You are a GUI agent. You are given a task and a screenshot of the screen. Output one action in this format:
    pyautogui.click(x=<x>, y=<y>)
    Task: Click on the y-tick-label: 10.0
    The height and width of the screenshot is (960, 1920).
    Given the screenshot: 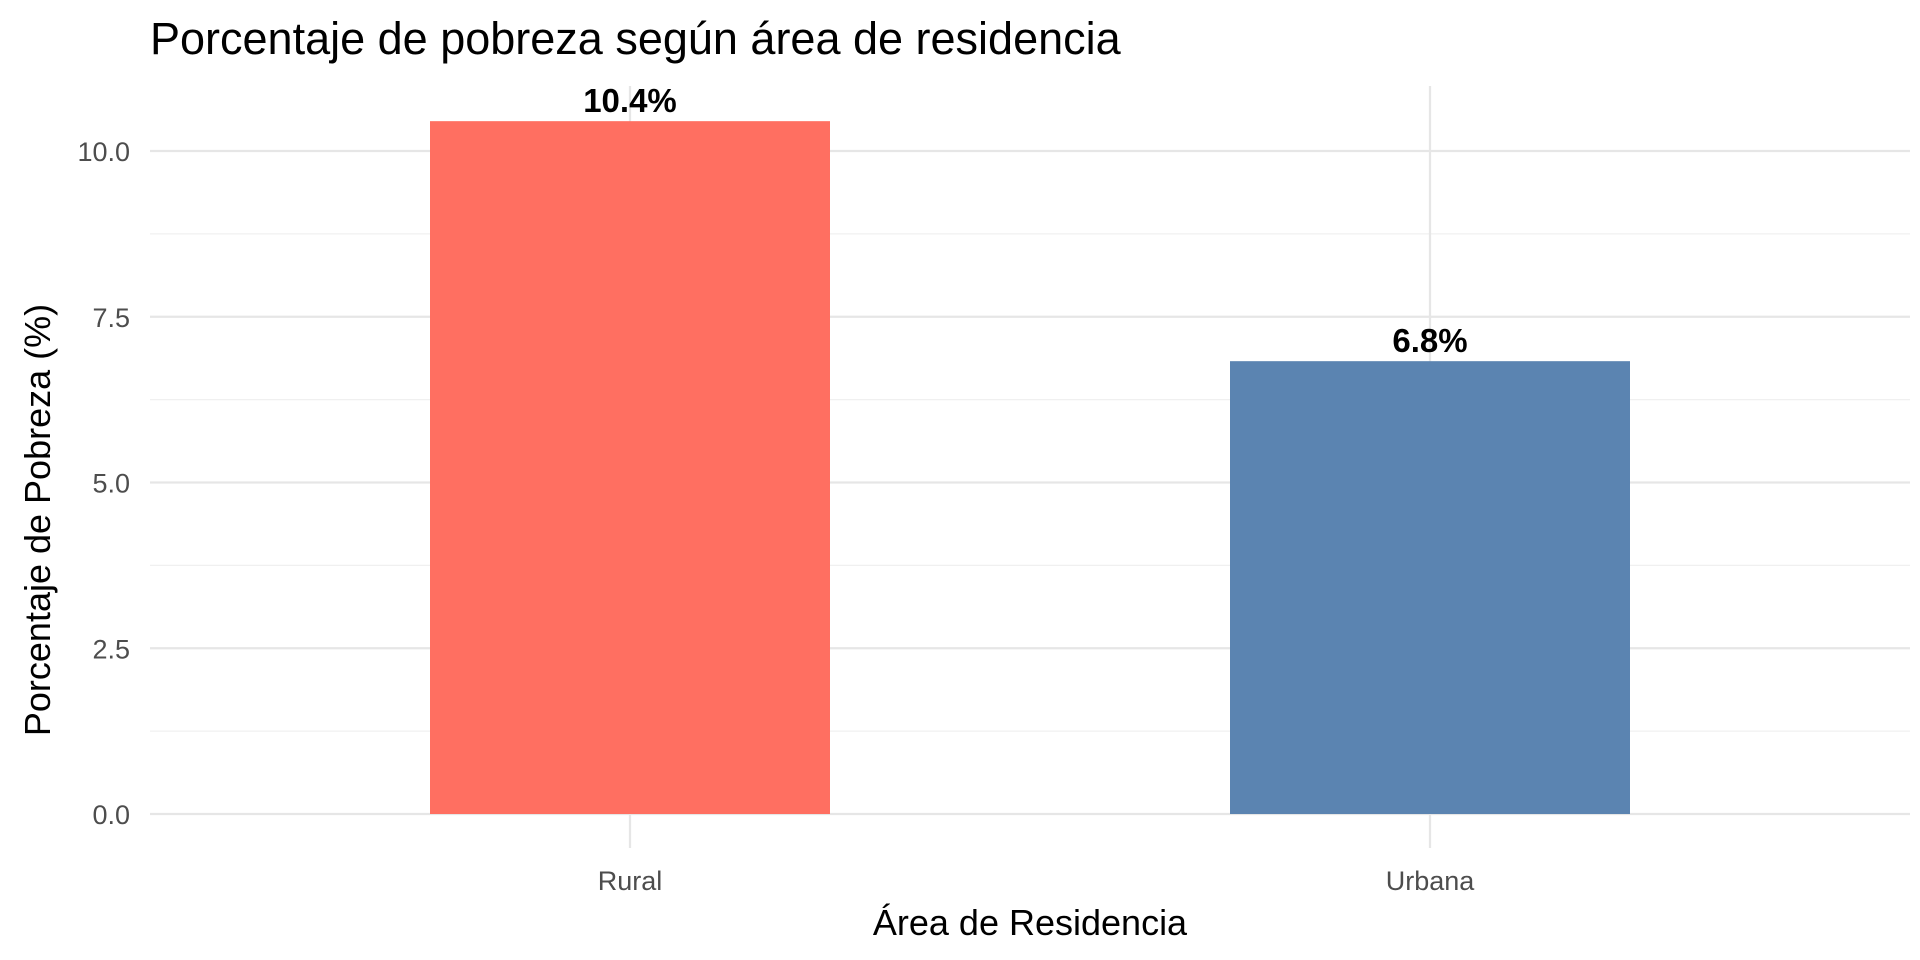 What is the action you would take?
    pyautogui.click(x=103, y=152)
    